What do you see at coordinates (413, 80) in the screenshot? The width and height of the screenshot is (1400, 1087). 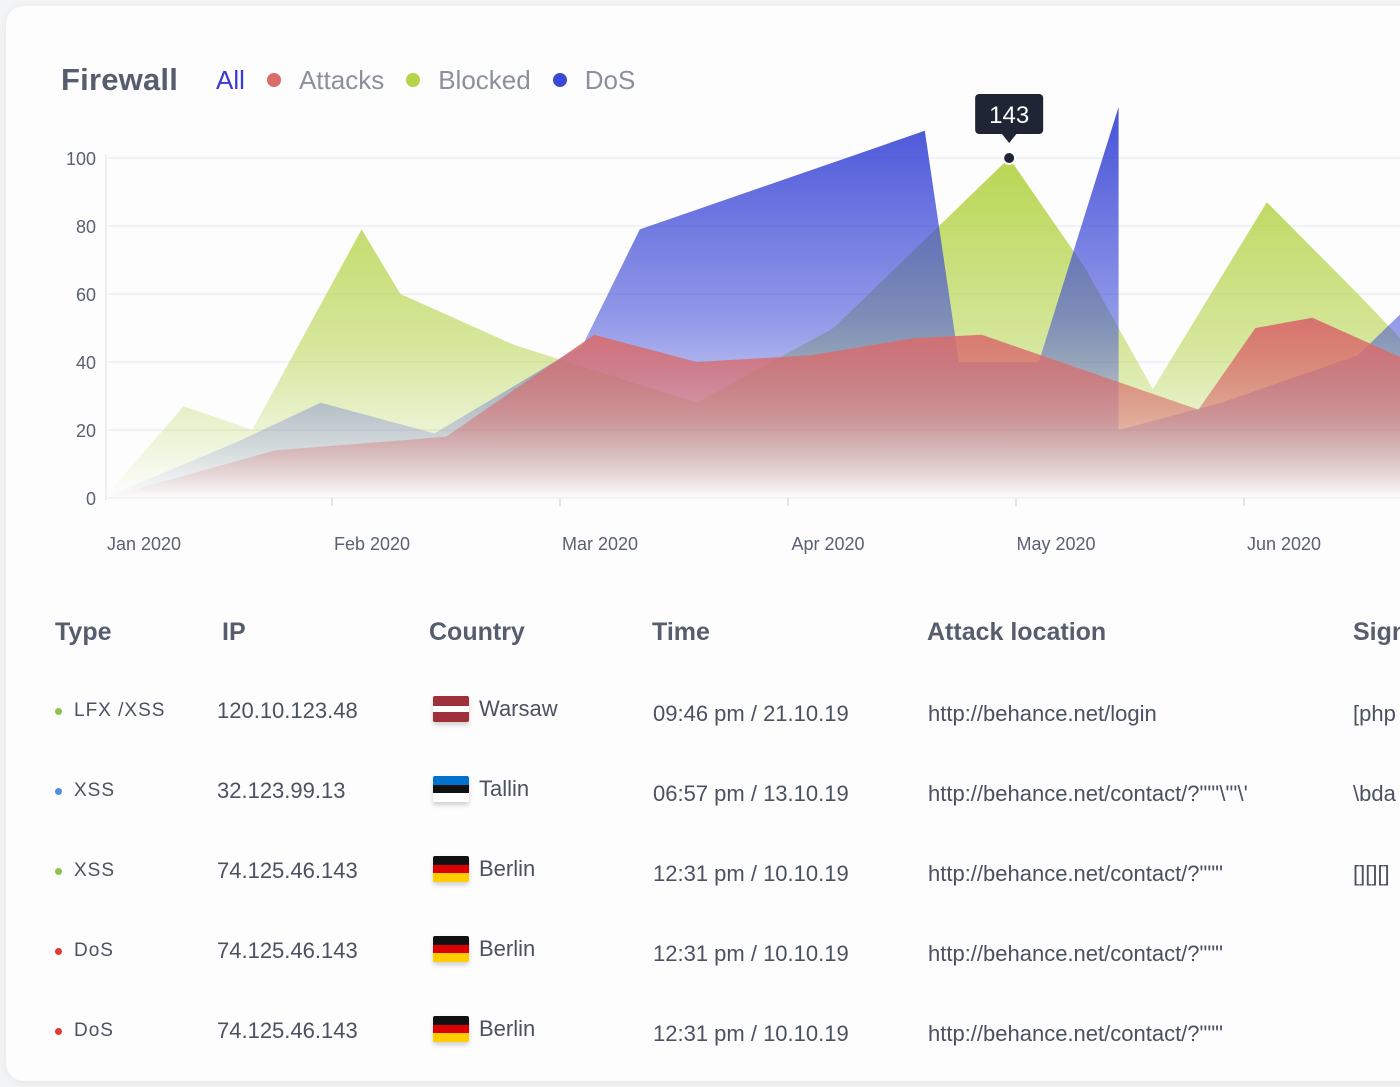 I see `blocked-dot-icon` at bounding box center [413, 80].